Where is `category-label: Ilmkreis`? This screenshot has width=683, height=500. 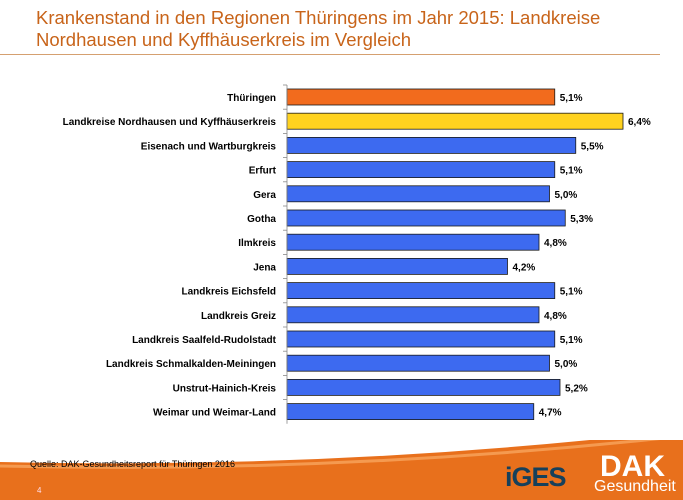 category-label: Ilmkreis is located at coordinates (257, 243).